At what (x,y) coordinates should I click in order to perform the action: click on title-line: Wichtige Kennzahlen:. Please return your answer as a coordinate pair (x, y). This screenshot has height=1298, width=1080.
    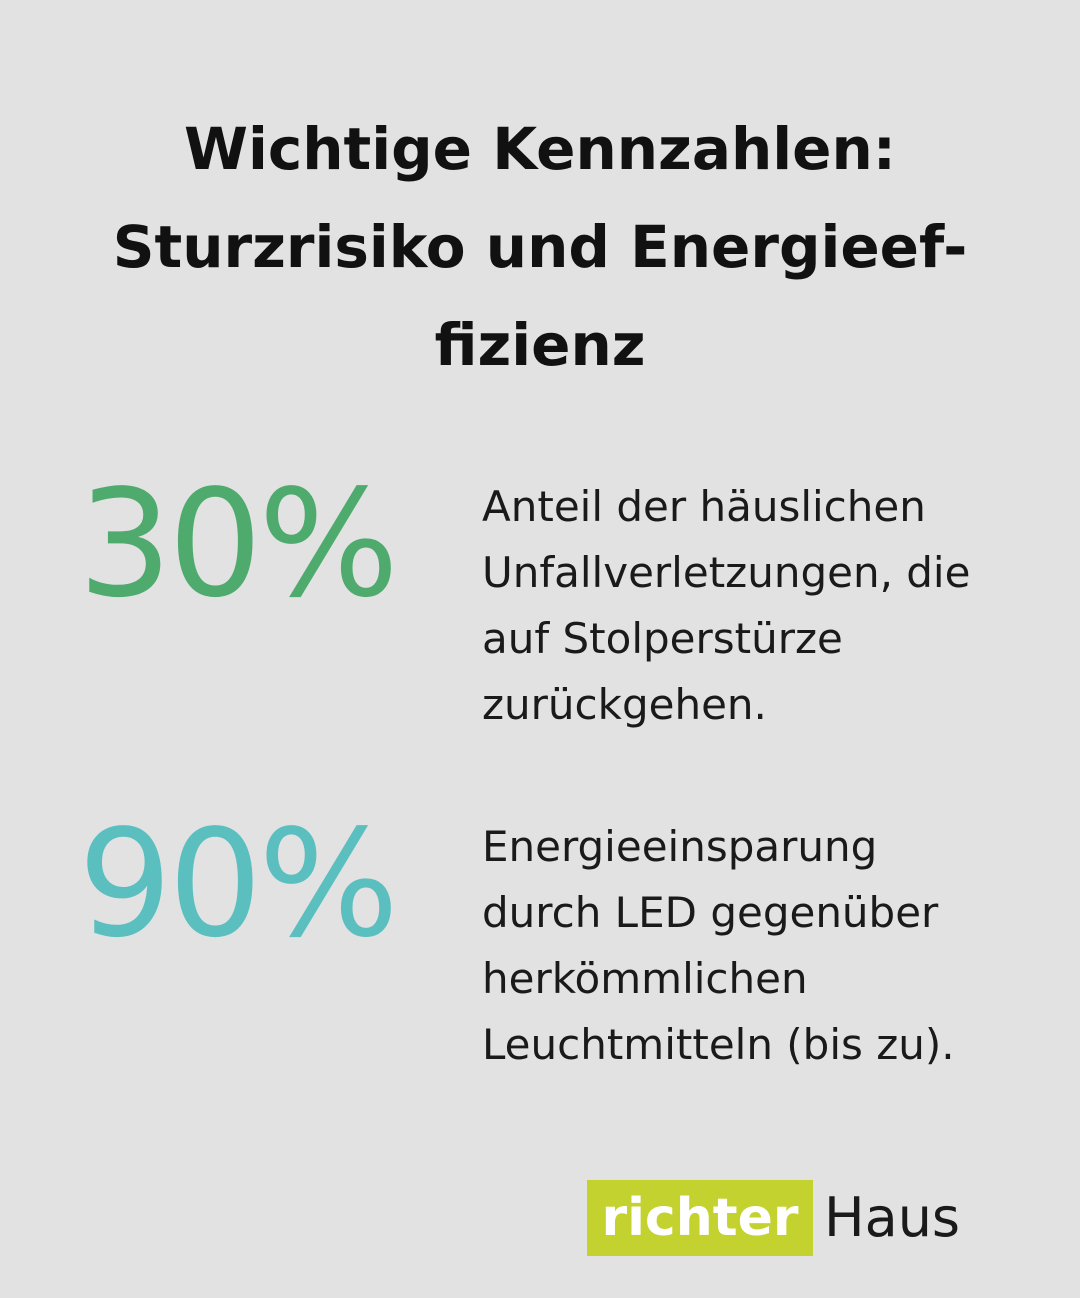
    Looking at the image, I should click on (540, 149).